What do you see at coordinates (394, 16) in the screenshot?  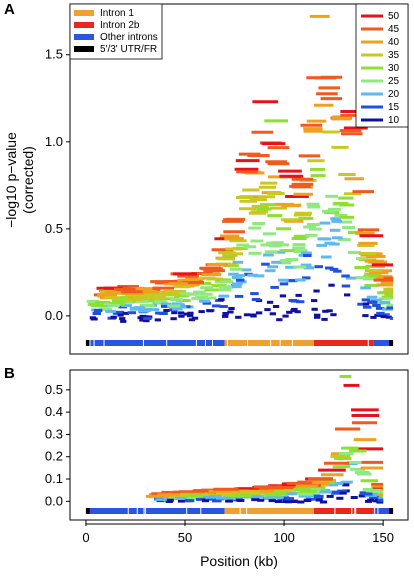 I see `legend-label-50: 50` at bounding box center [394, 16].